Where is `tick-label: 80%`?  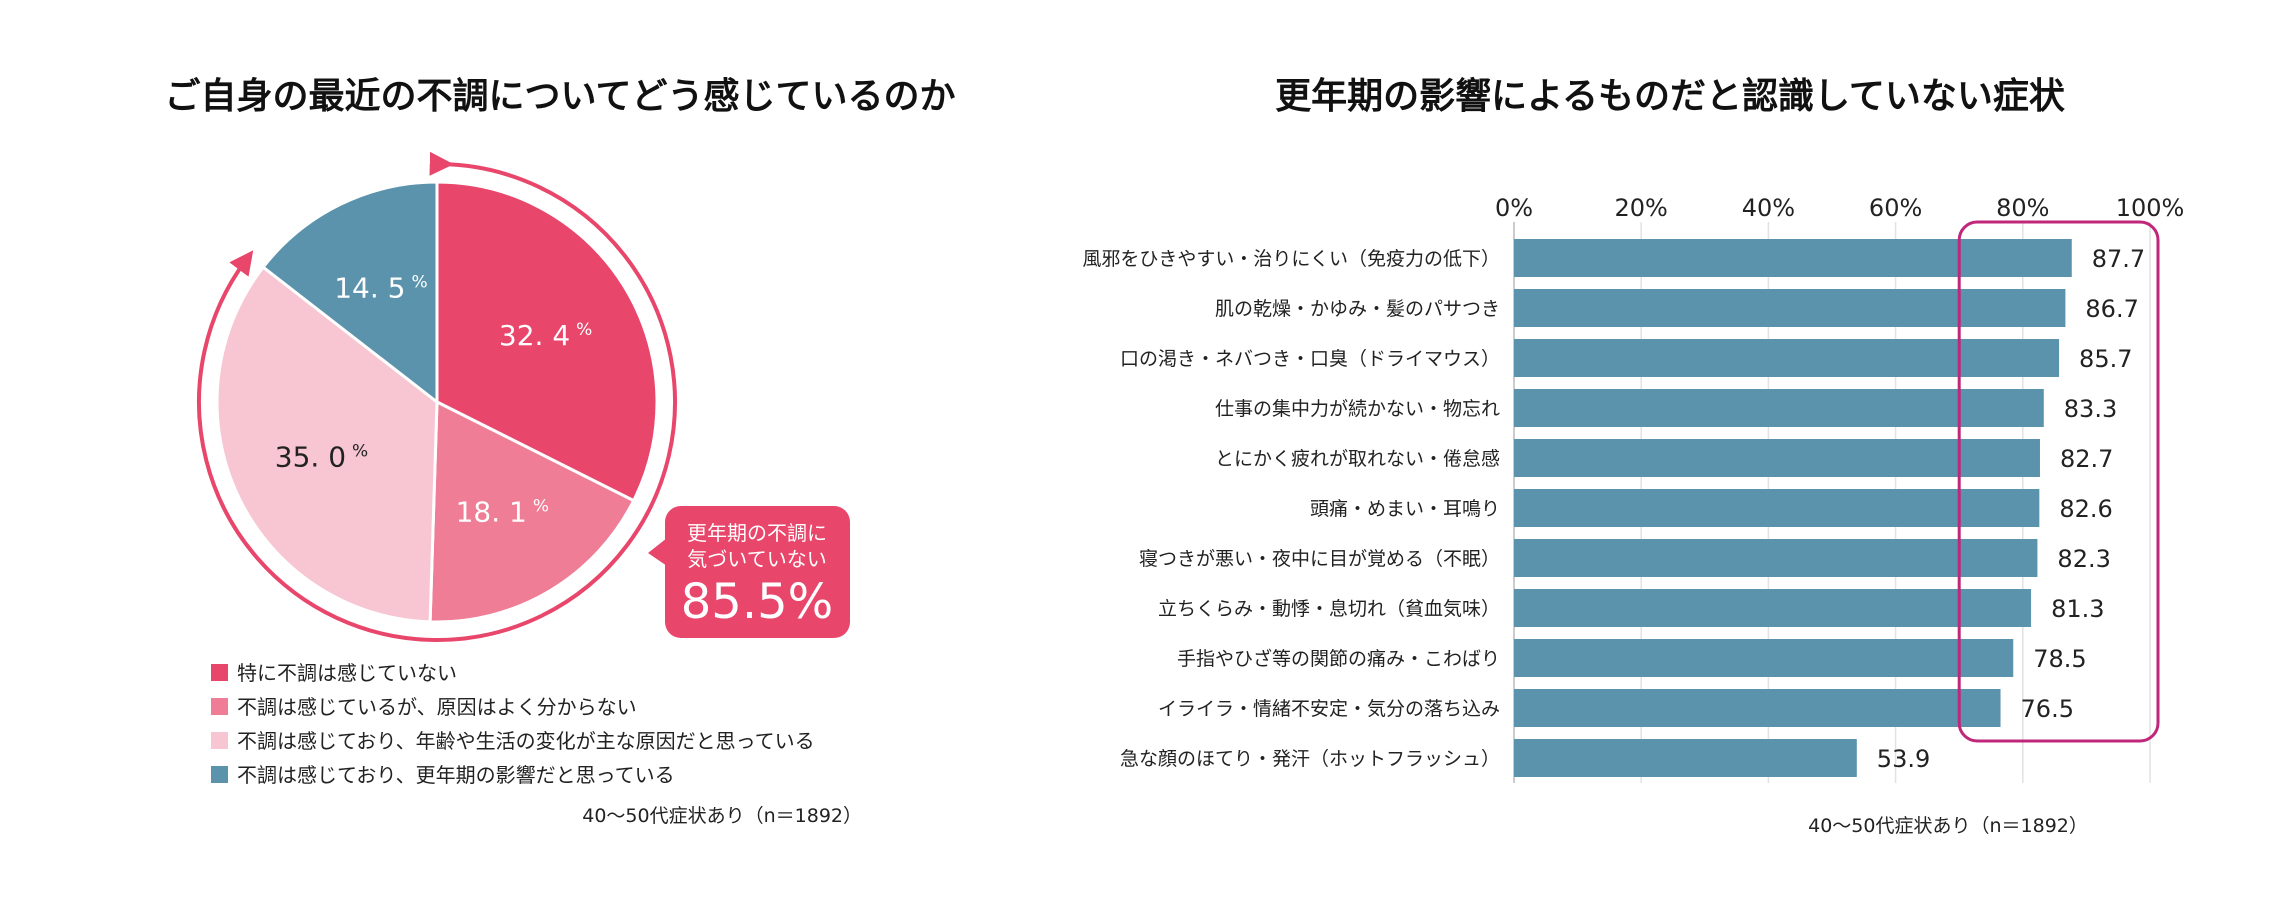 tick-label: 80% is located at coordinates (2022, 208).